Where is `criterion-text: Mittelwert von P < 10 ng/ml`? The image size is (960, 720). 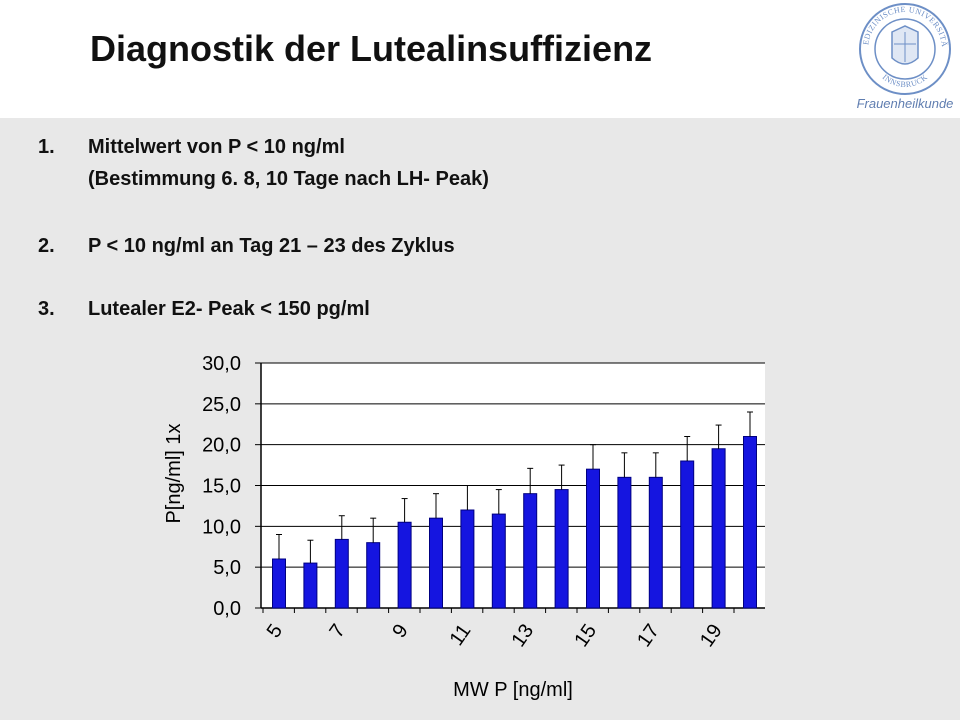
criterion-text: Mittelwert von P < 10 ng/ml is located at coordinates (216, 147).